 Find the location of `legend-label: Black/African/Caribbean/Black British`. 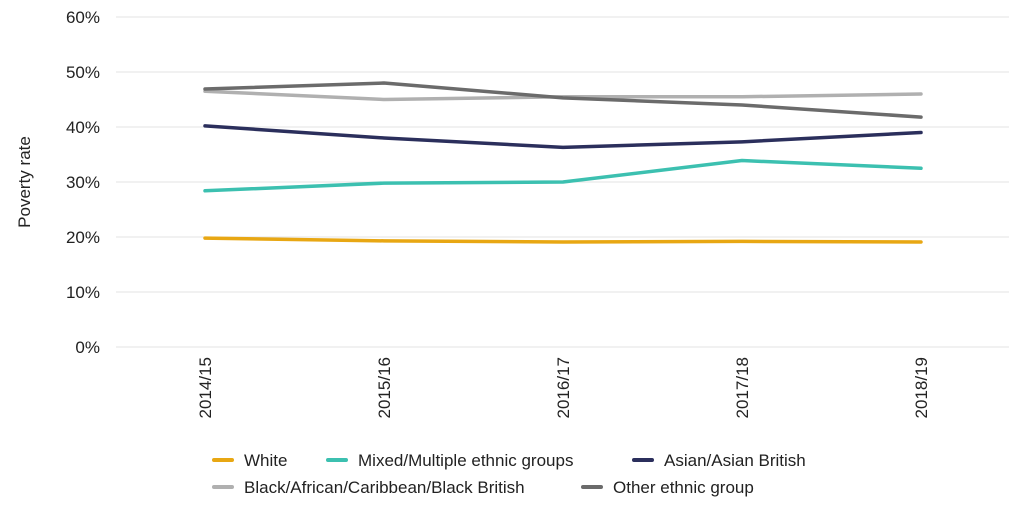

legend-label: Black/African/Caribbean/Black British is located at coordinates (384, 487).